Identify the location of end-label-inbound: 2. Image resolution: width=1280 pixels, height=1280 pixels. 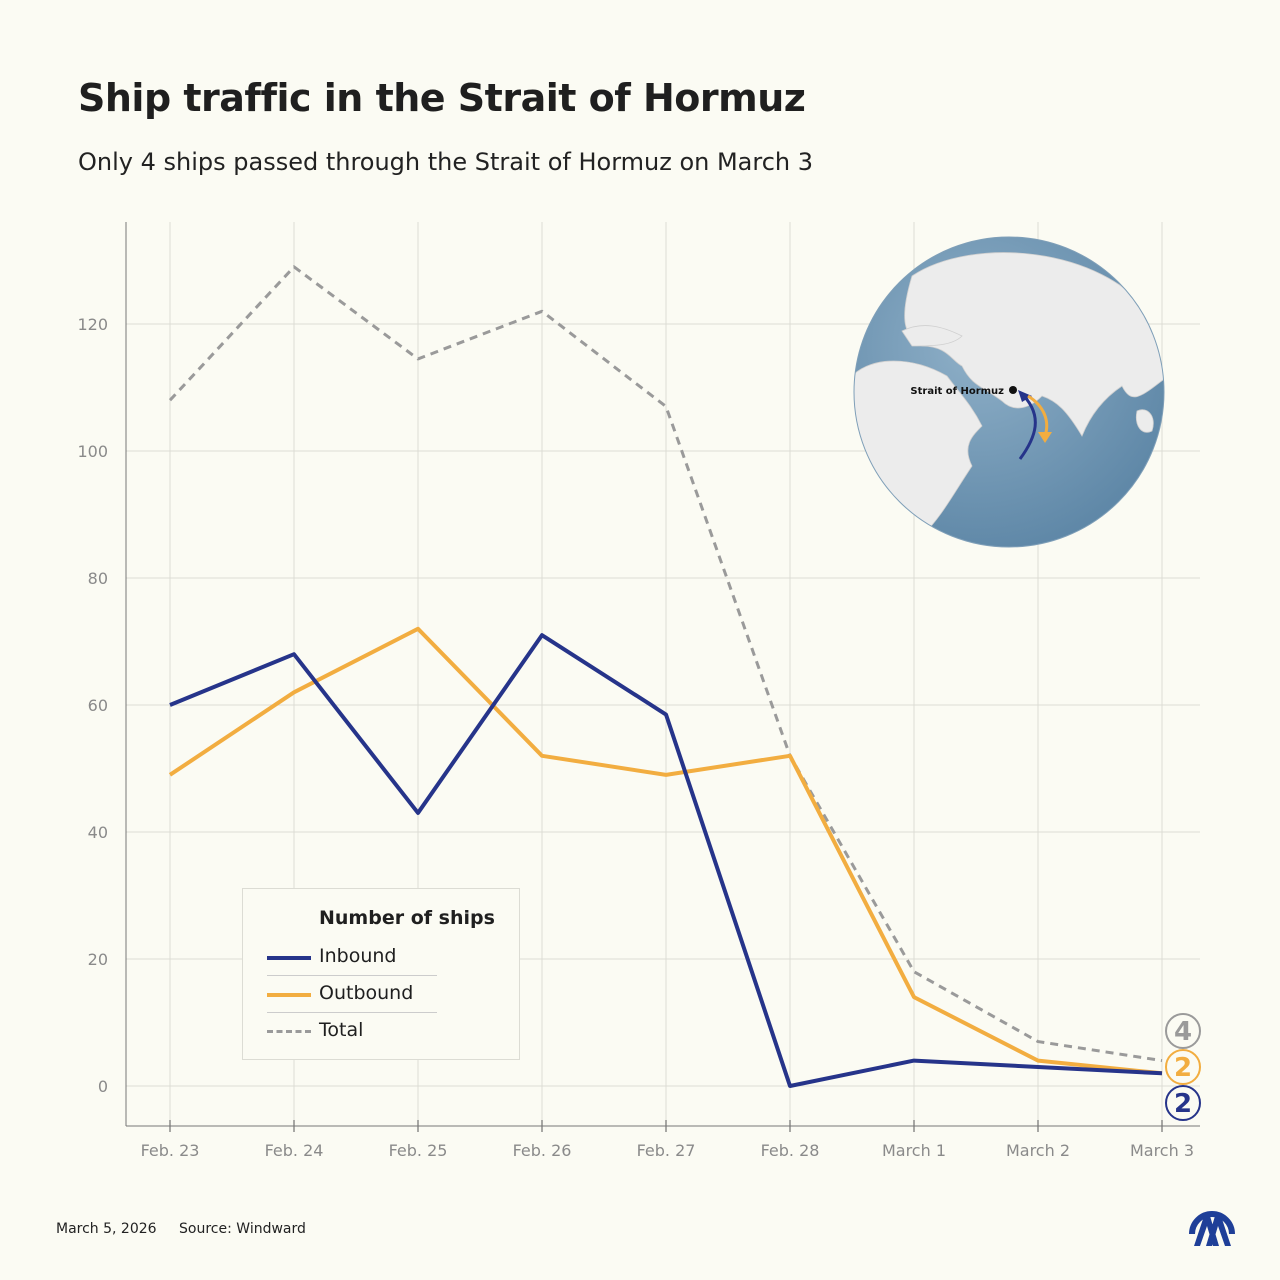
(1183, 1103).